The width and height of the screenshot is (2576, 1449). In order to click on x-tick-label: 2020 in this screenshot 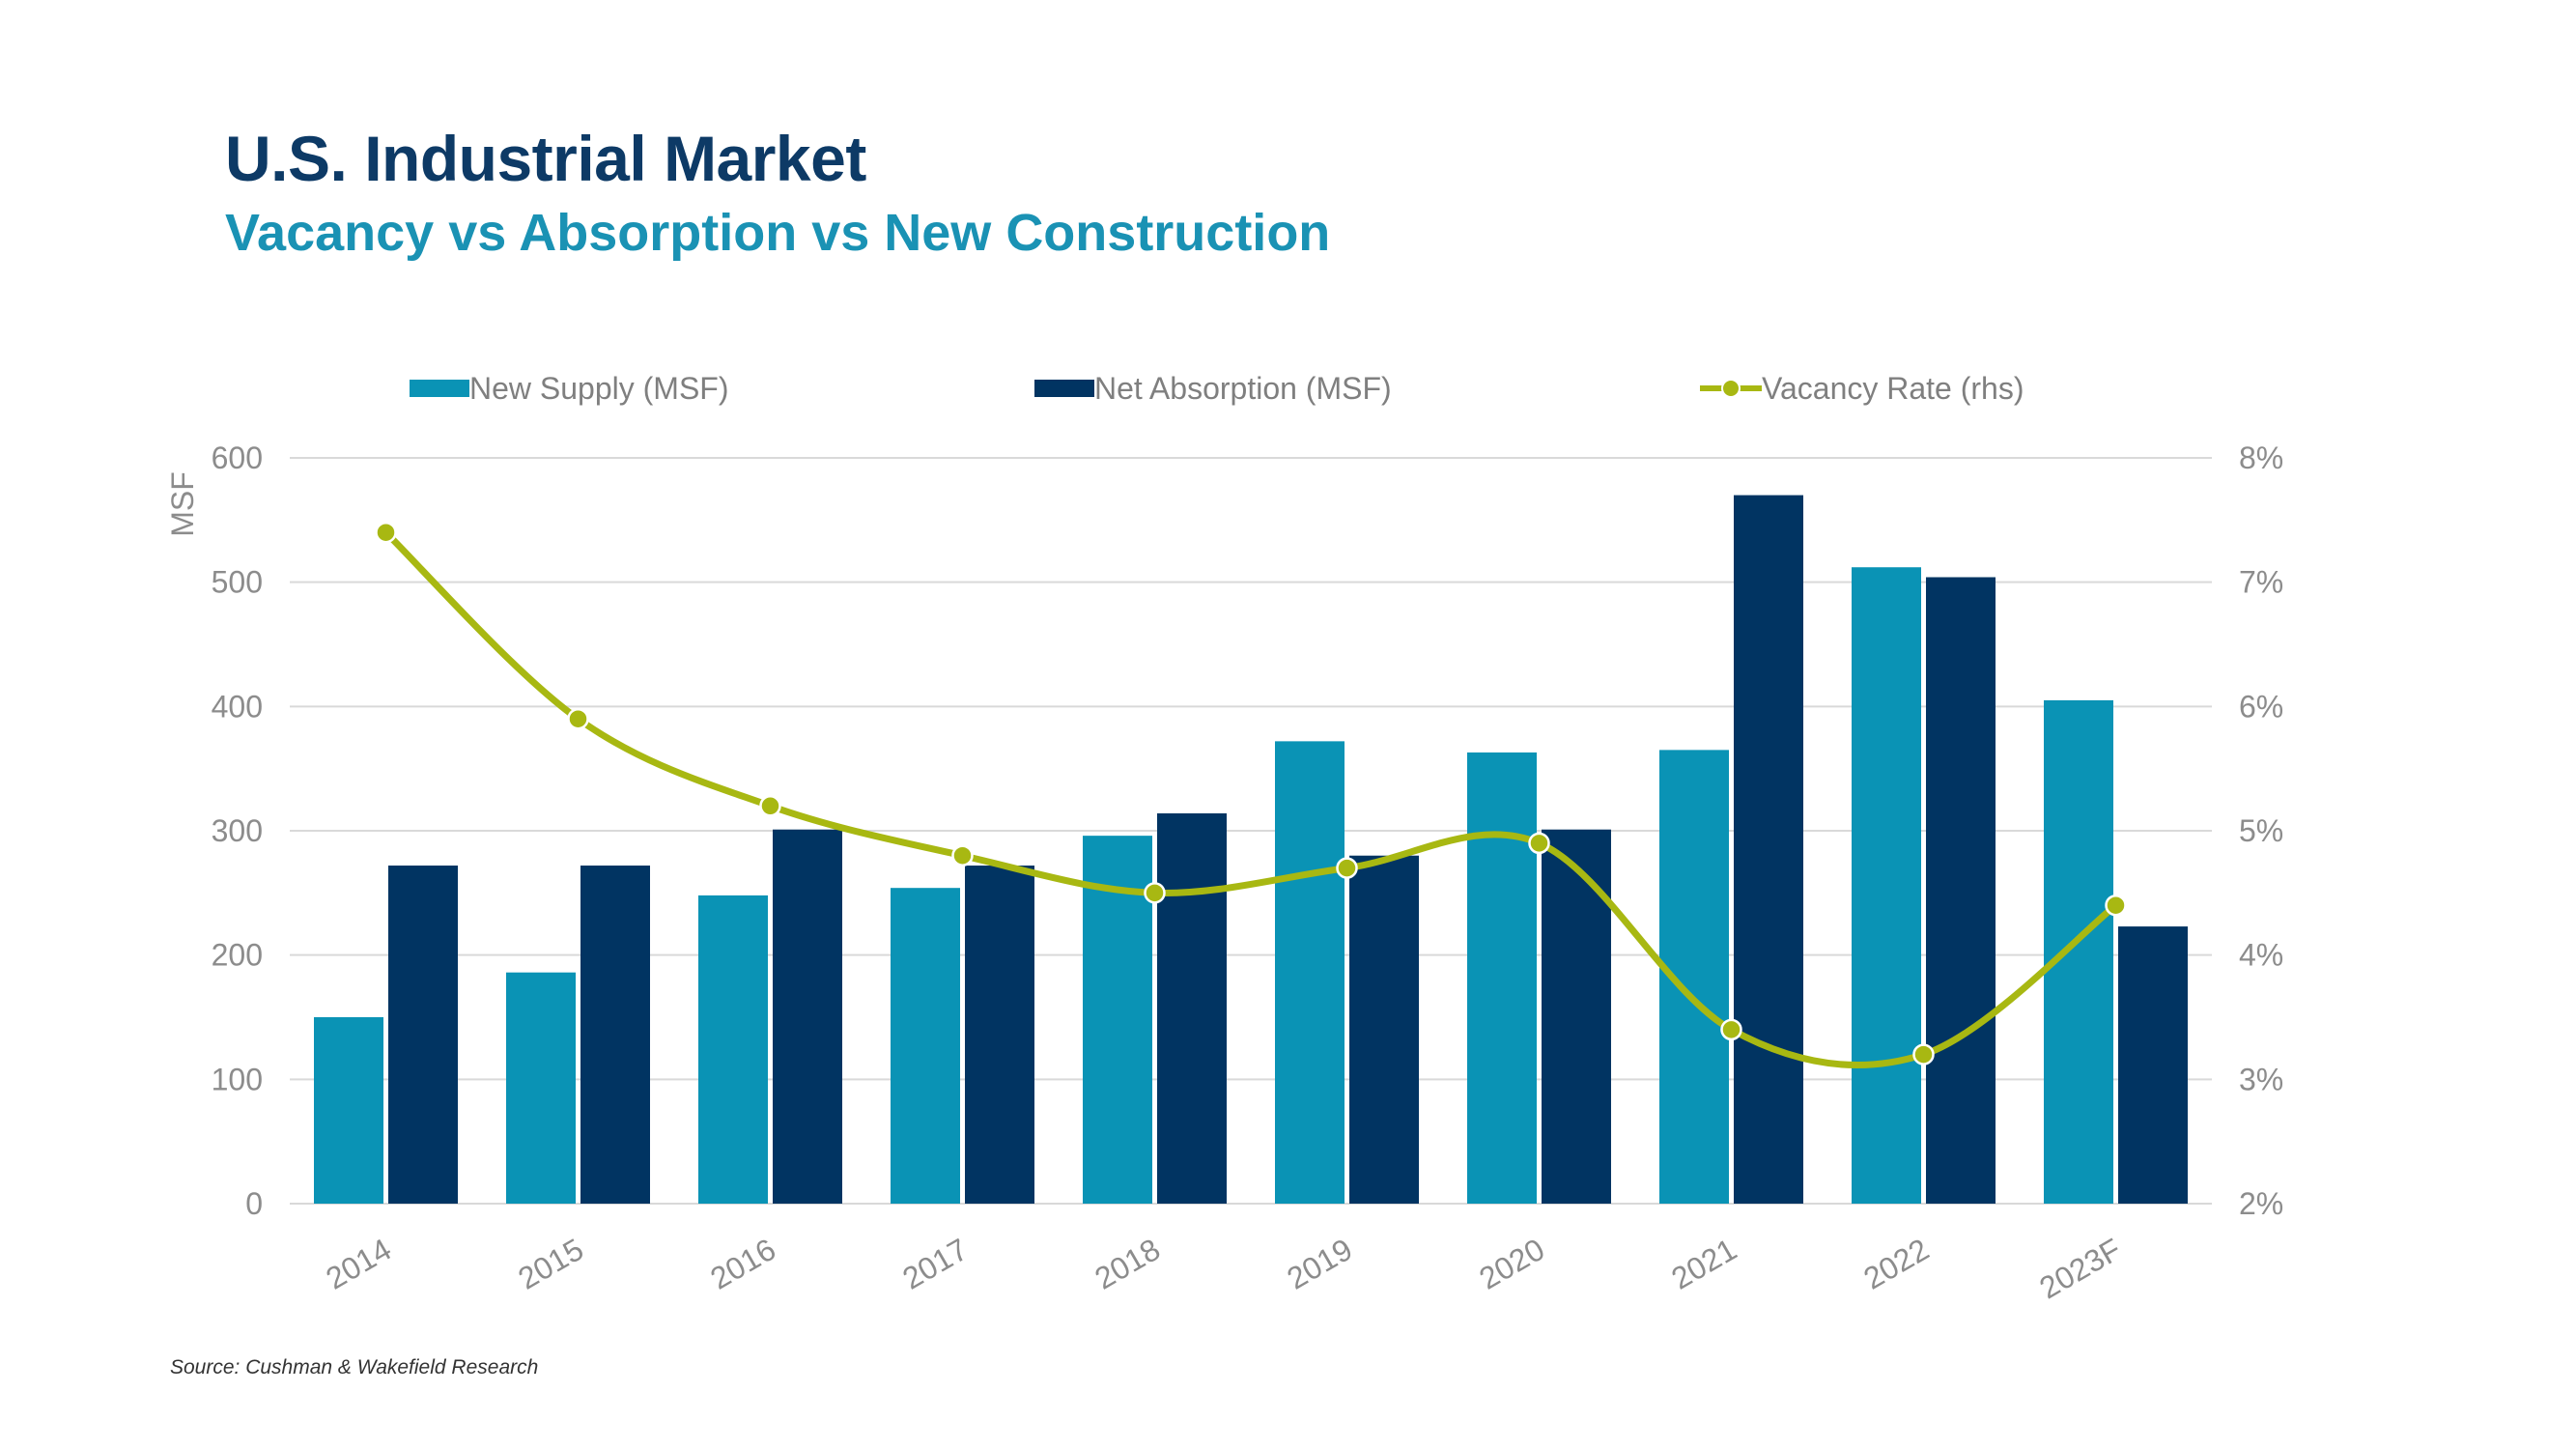, I will do `click(1511, 1264)`.